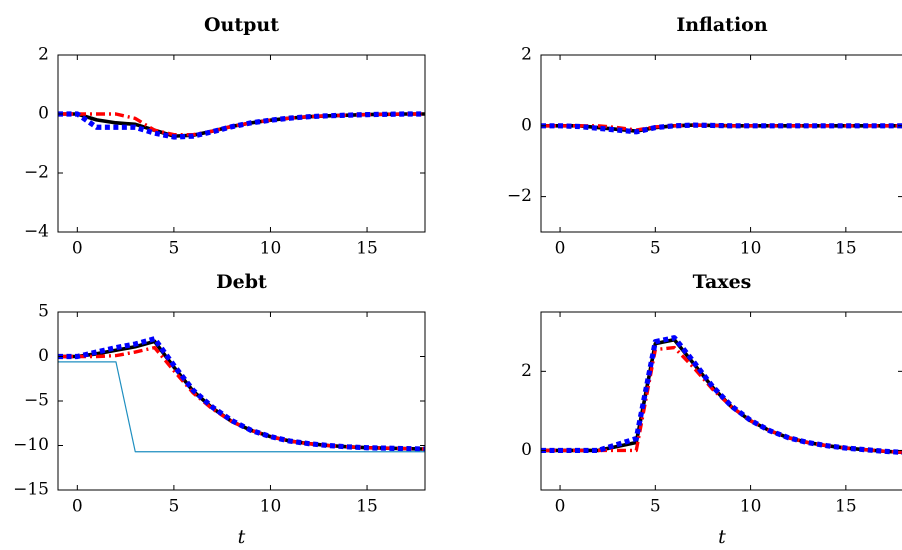  What do you see at coordinates (722, 282) in the screenshot?
I see `panel-title: Taxes` at bounding box center [722, 282].